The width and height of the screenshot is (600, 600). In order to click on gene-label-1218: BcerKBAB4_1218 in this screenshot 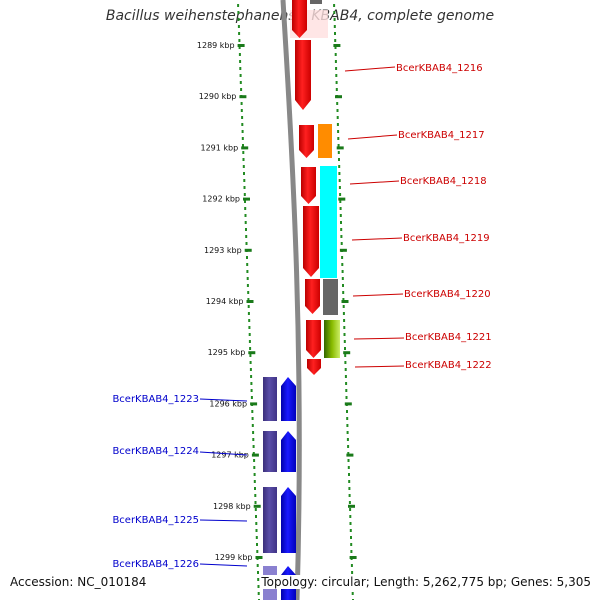, I will do `click(443, 181)`.